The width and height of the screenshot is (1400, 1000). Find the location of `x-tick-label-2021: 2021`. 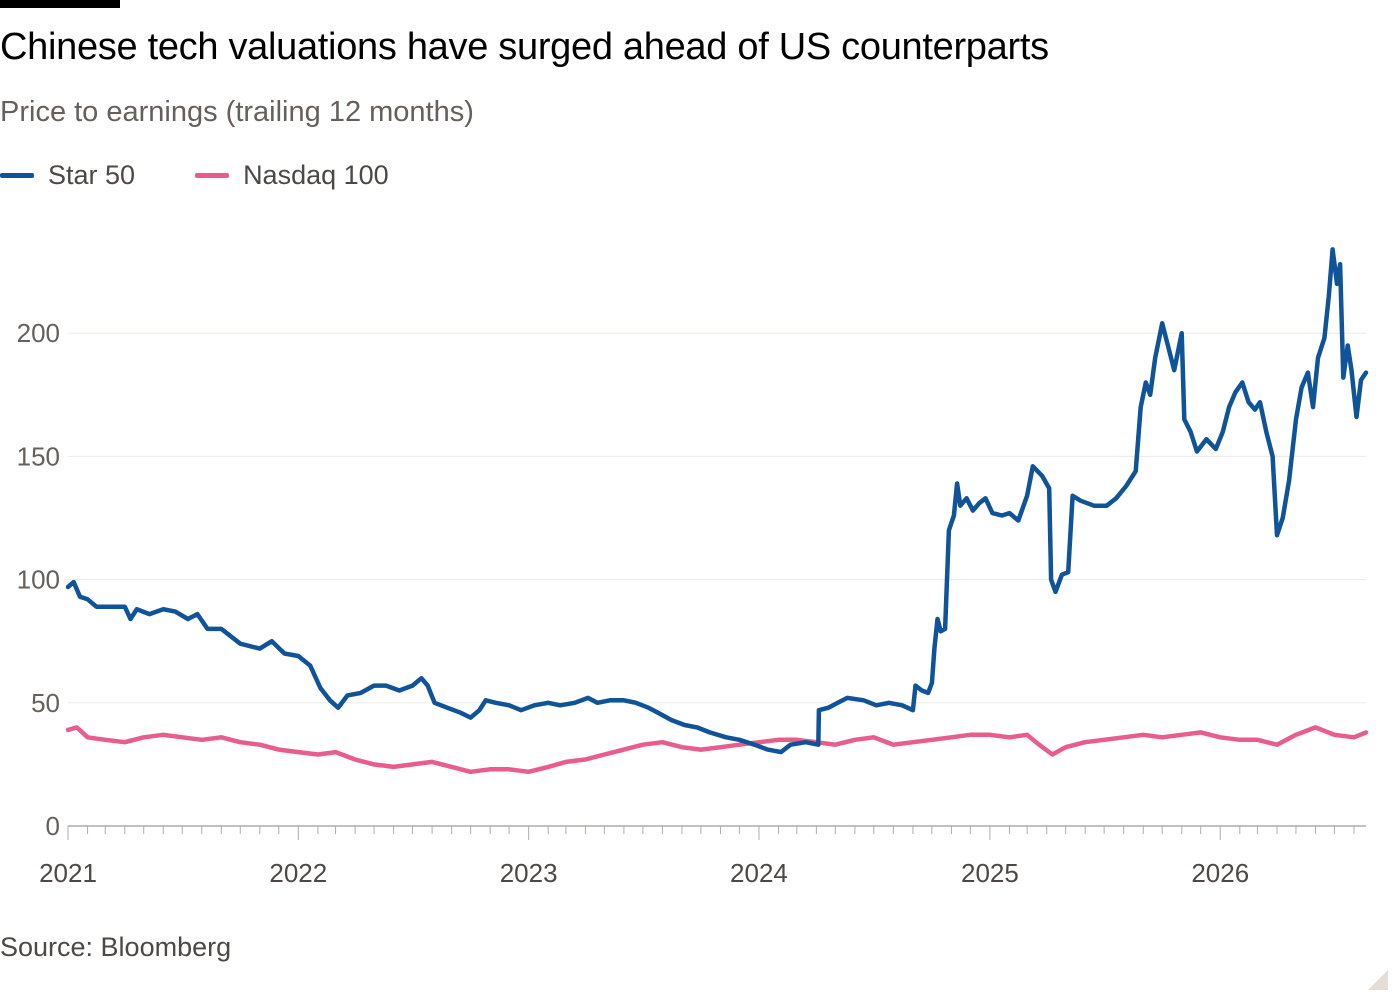

x-tick-label-2021: 2021 is located at coordinates (68, 873).